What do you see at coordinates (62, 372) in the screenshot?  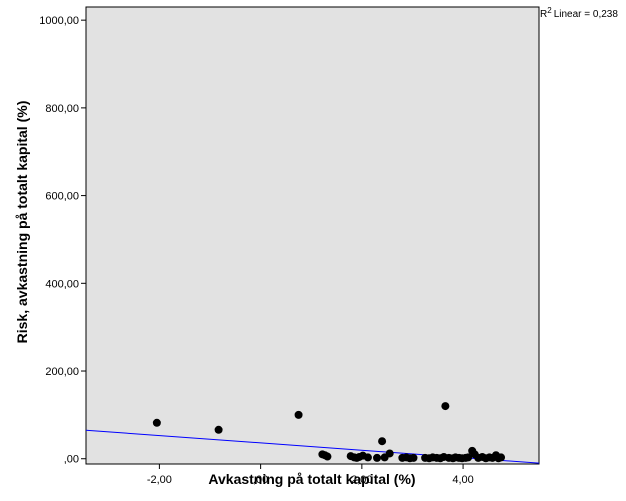 I see `y-tick-label: 200,00` at bounding box center [62, 372].